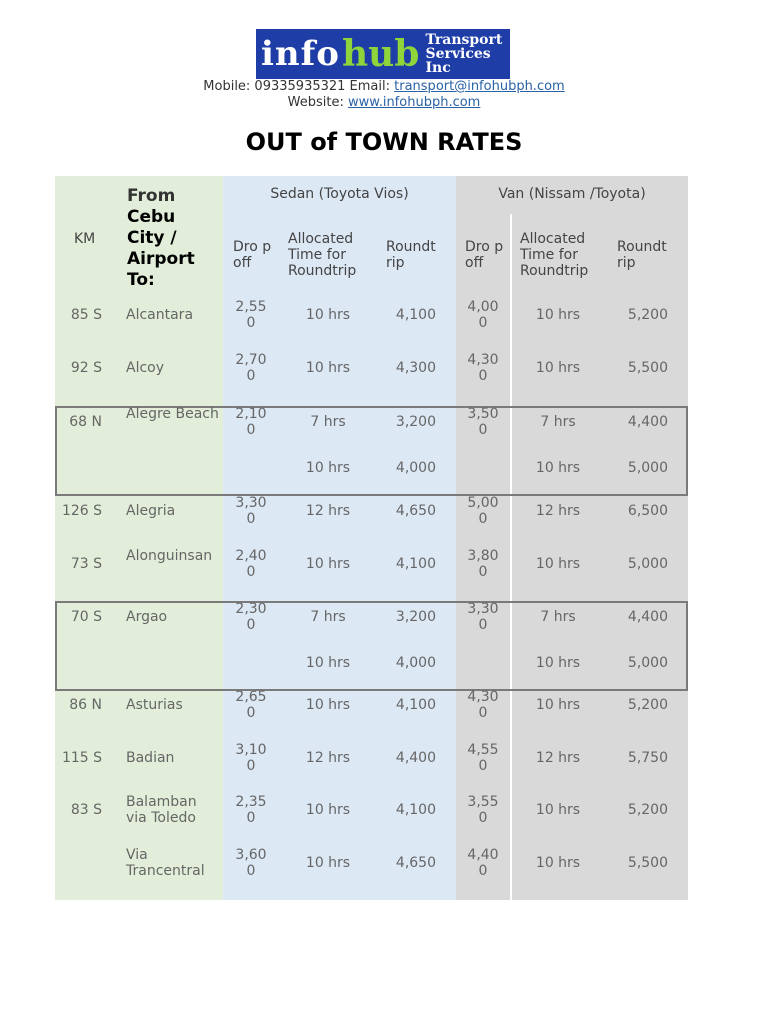 The height and width of the screenshot is (1024, 768). Describe the element at coordinates (251, 863) in the screenshot. I see `sedan-dropoff-cell: 3,60 0` at that location.